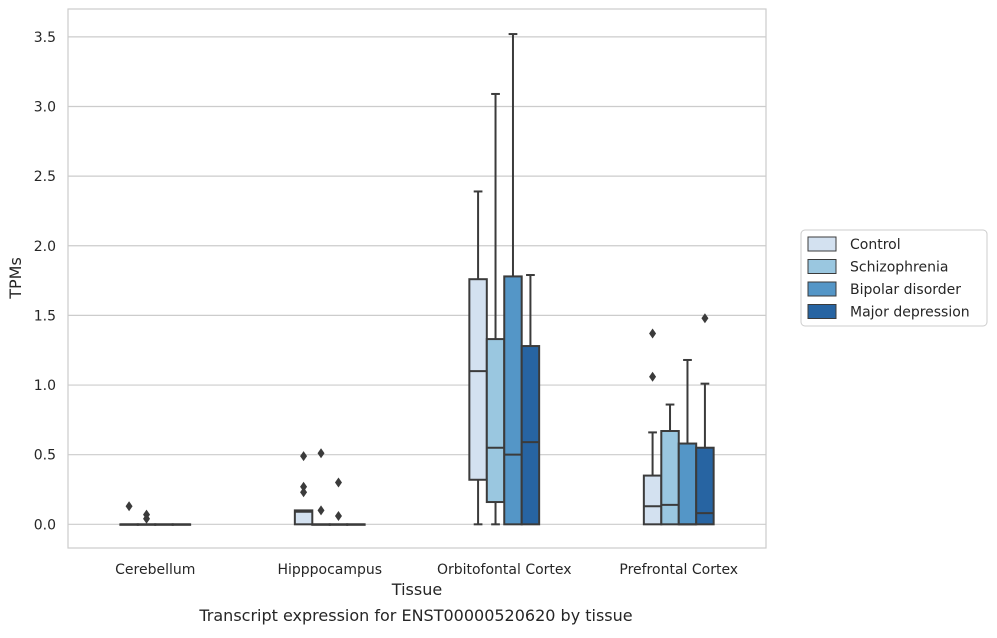 The height and width of the screenshot is (638, 997). Describe the element at coordinates (899, 268) in the screenshot. I see `legend-label: Schizophrenia` at that location.